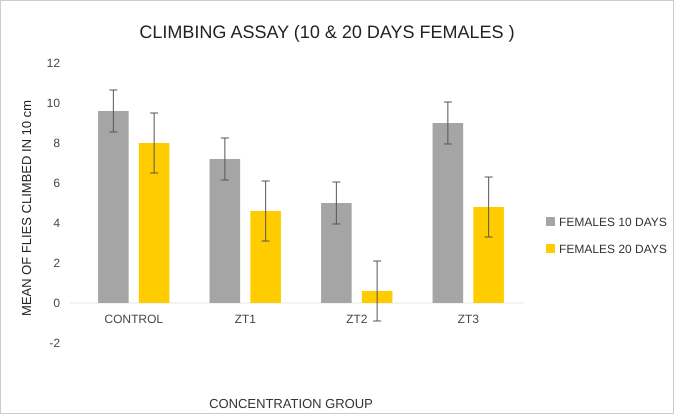 The height and width of the screenshot is (414, 674). I want to click on legend-label: FEMALES 10 DAYS, so click(613, 222).